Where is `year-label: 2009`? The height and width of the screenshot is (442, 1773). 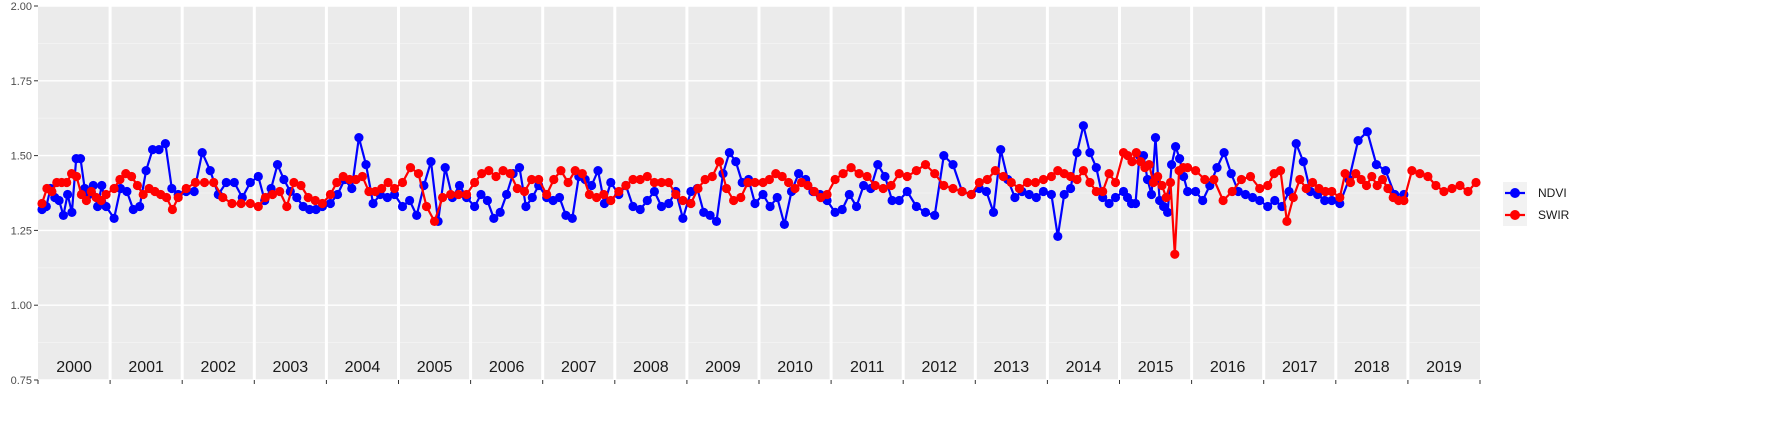 year-label: 2009 is located at coordinates (723, 367).